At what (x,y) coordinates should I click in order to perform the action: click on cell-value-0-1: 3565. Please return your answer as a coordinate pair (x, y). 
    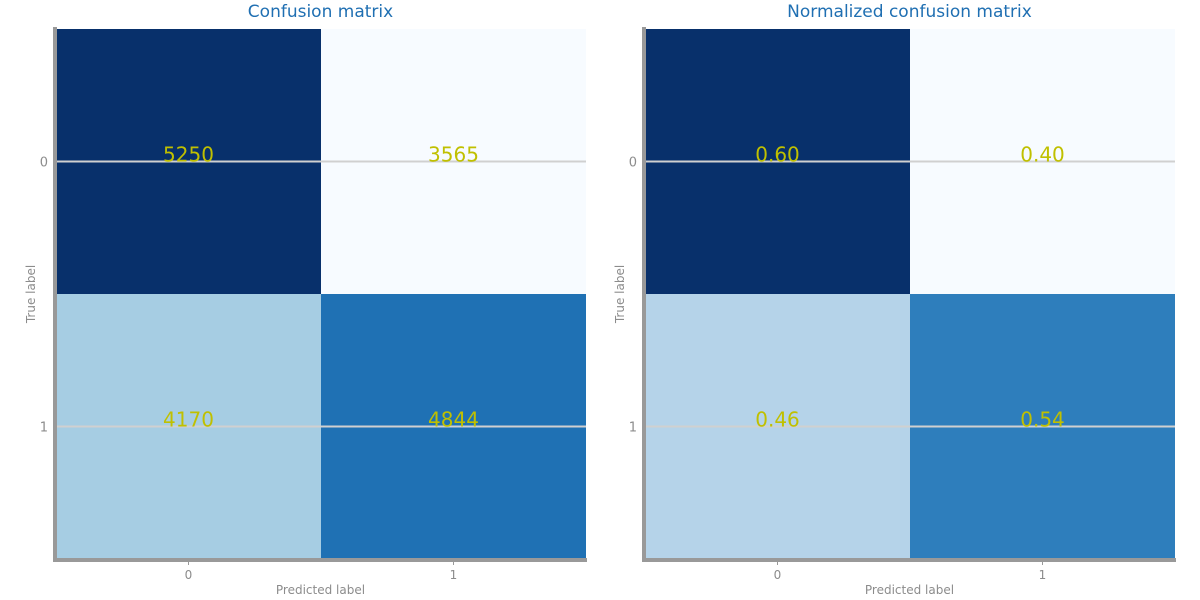
    Looking at the image, I should click on (453, 155).